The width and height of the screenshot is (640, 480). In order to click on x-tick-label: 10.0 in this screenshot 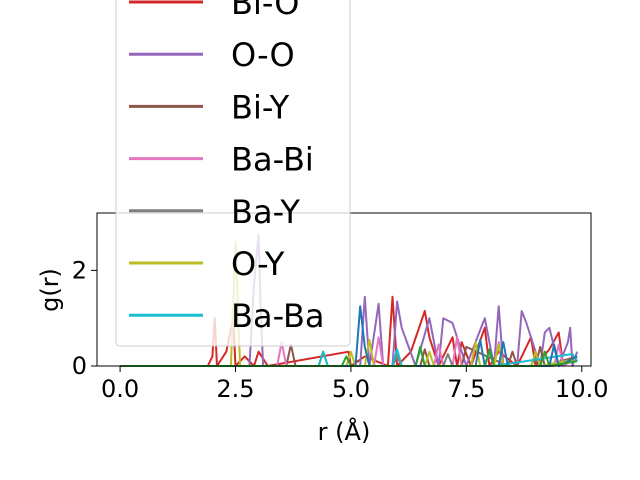, I will do `click(581, 389)`.